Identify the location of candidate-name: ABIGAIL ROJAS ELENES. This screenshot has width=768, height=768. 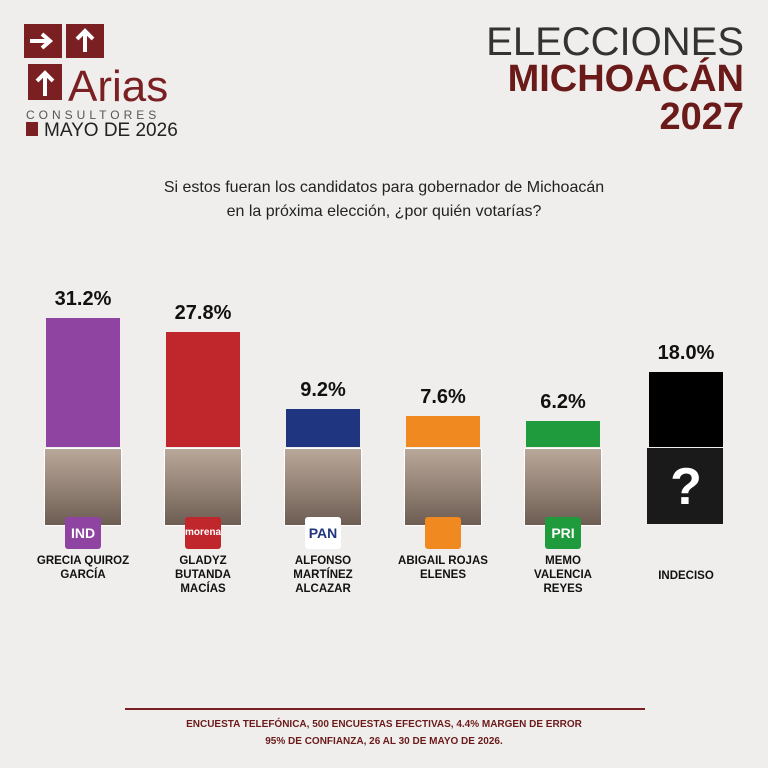
(443, 568).